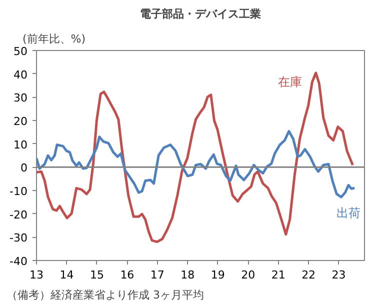  I want to click on series-label: 出荷, so click(348, 213).